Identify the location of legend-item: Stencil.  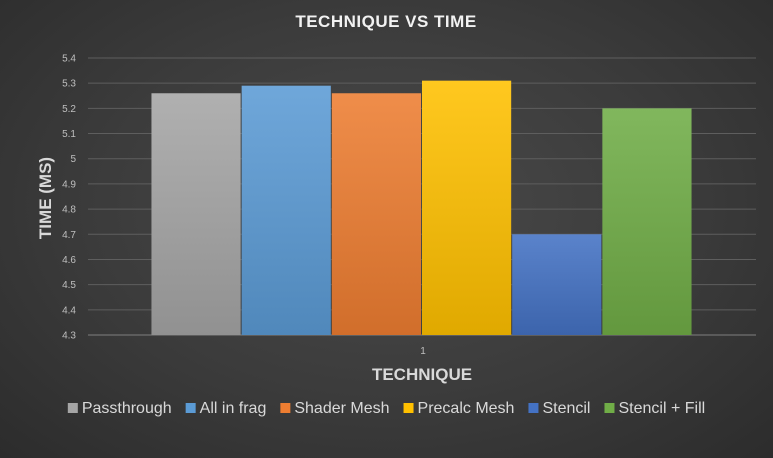
(559, 408).